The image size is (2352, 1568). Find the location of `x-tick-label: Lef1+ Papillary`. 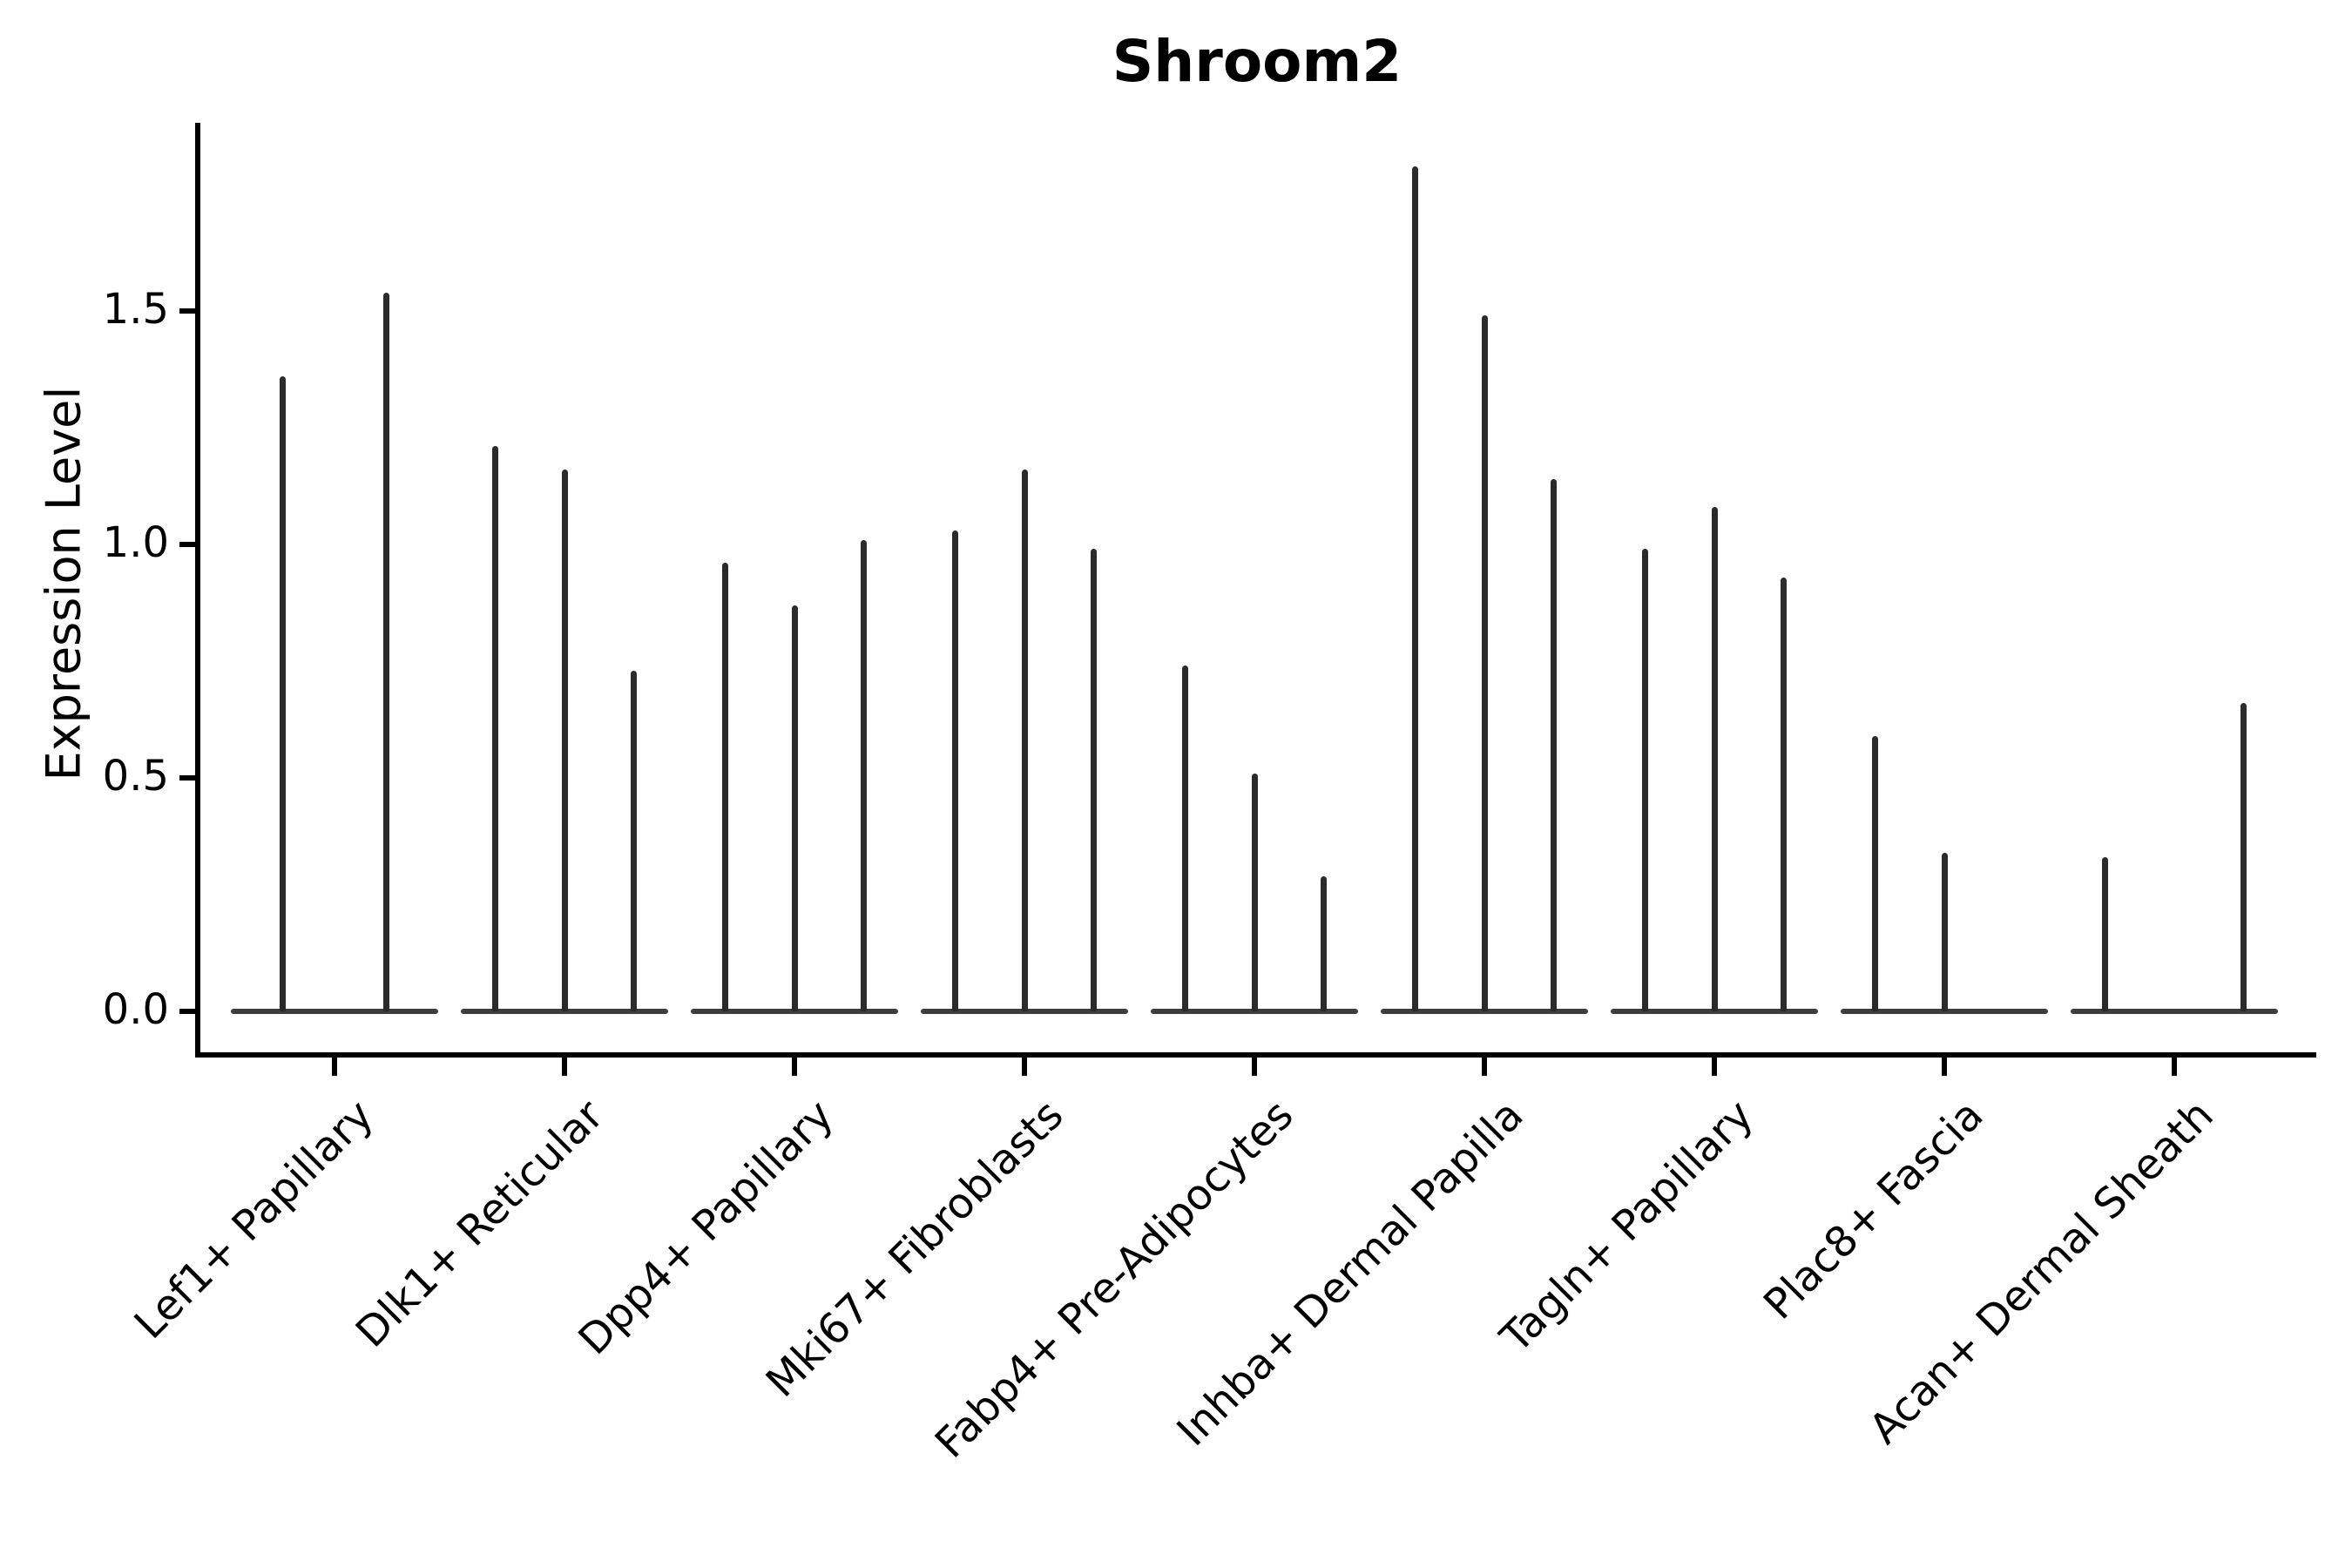

x-tick-label: Lef1+ Papillary is located at coordinates (254, 1219).